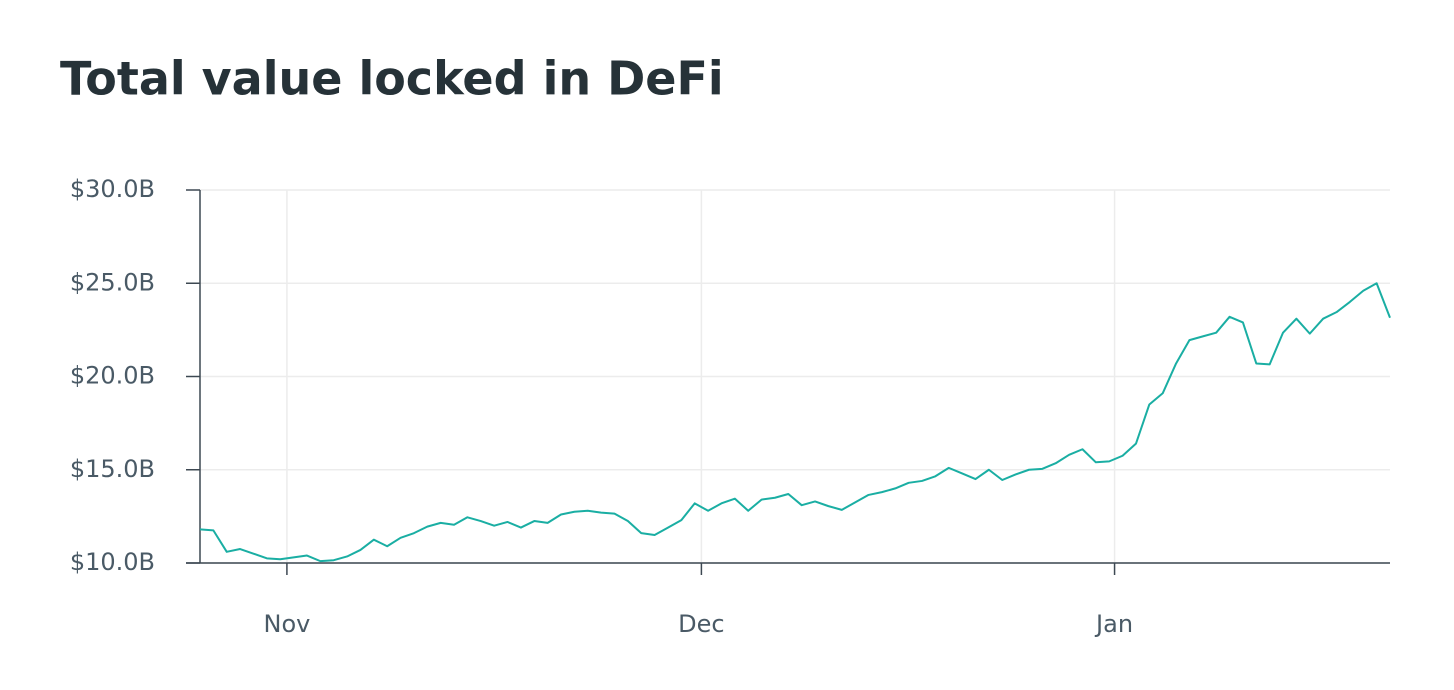 This screenshot has height=690, width=1454. Describe the element at coordinates (112, 469) in the screenshot. I see `y-tick-label: $15.0B` at that location.